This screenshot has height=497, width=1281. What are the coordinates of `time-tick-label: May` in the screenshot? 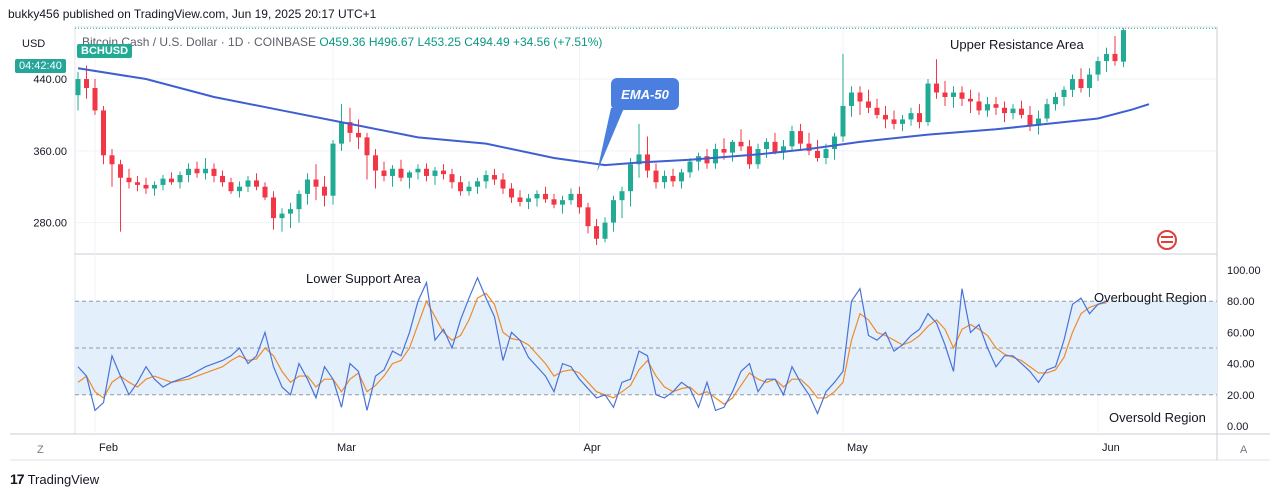 It's located at (857, 448).